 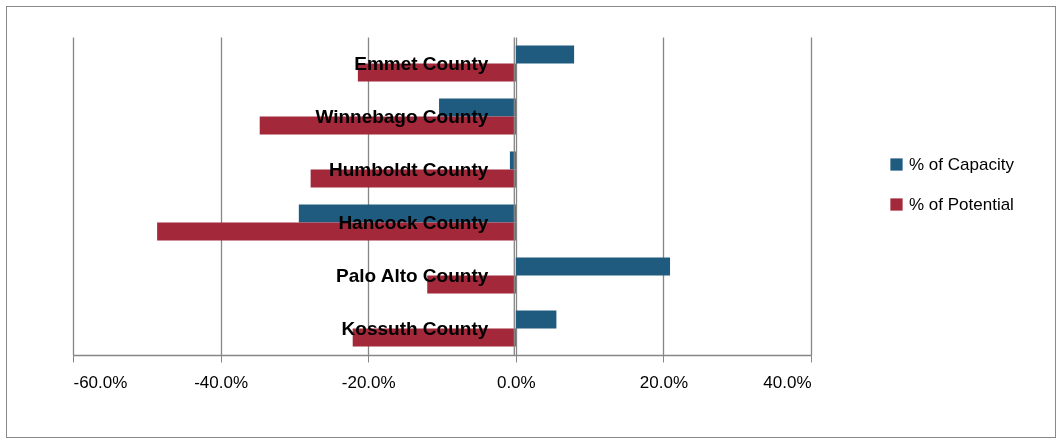 What do you see at coordinates (961, 204) in the screenshot?
I see `legend-label: % of Potential` at bounding box center [961, 204].